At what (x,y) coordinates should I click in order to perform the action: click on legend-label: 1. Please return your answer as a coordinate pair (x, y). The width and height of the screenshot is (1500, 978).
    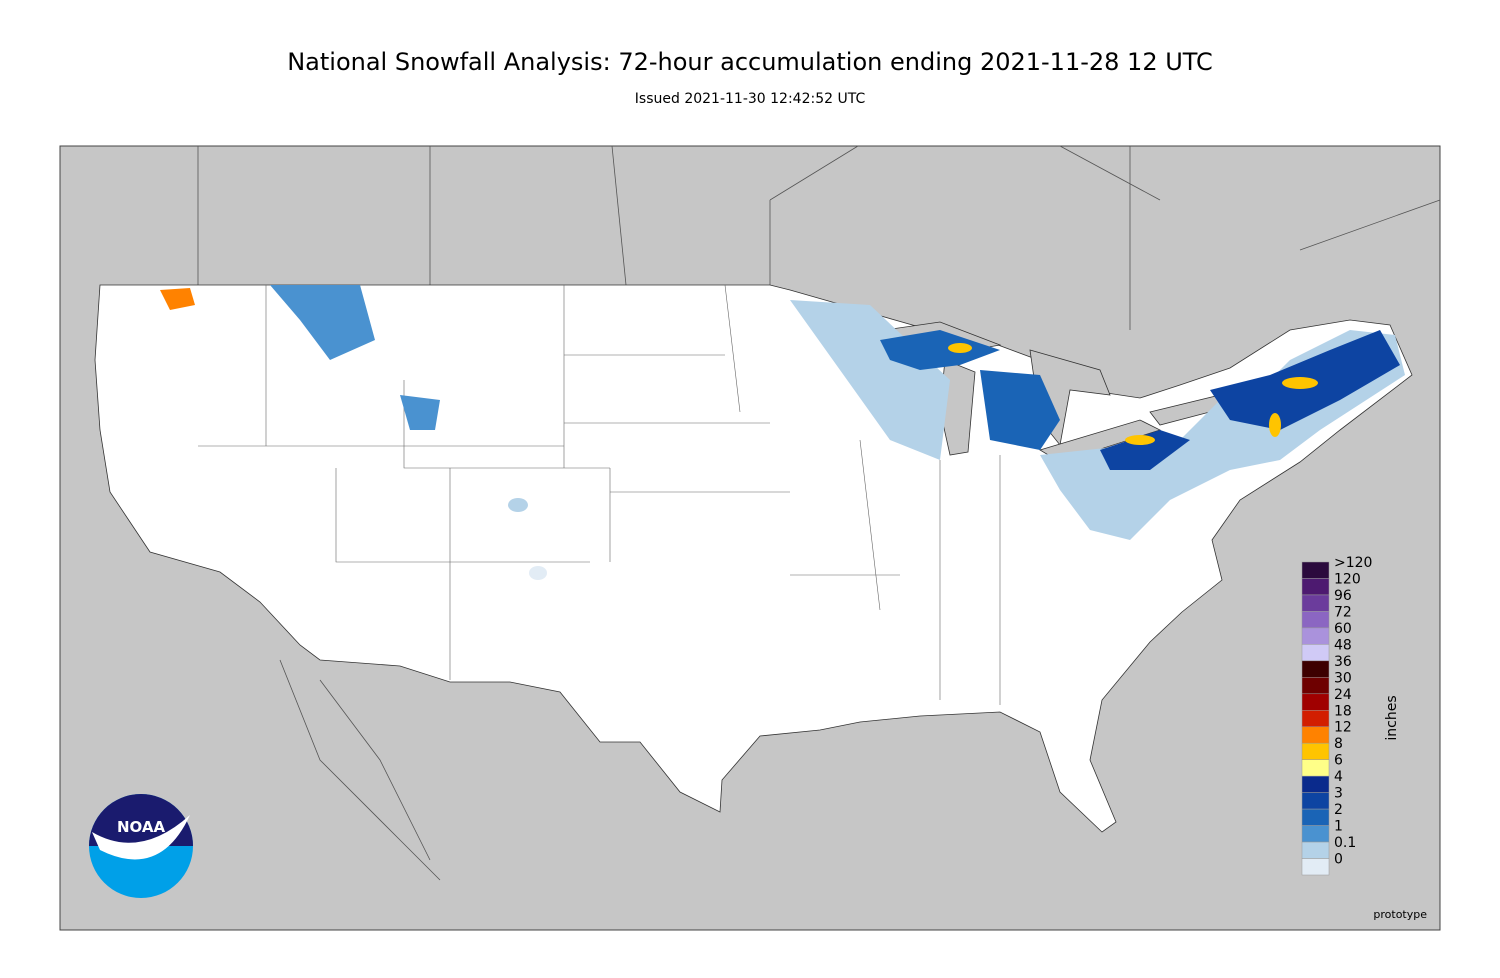
    Looking at the image, I should click on (1338, 827).